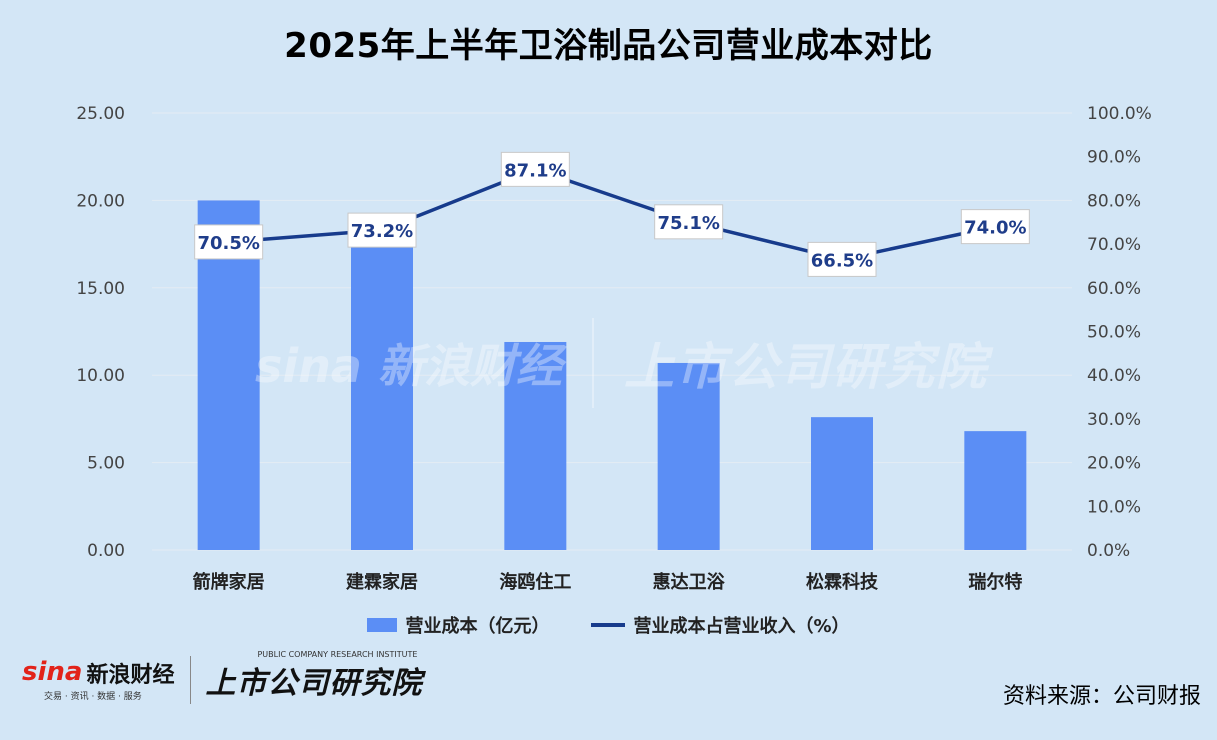  Describe the element at coordinates (689, 582) in the screenshot. I see `category-label: 惠达卫浴` at that location.